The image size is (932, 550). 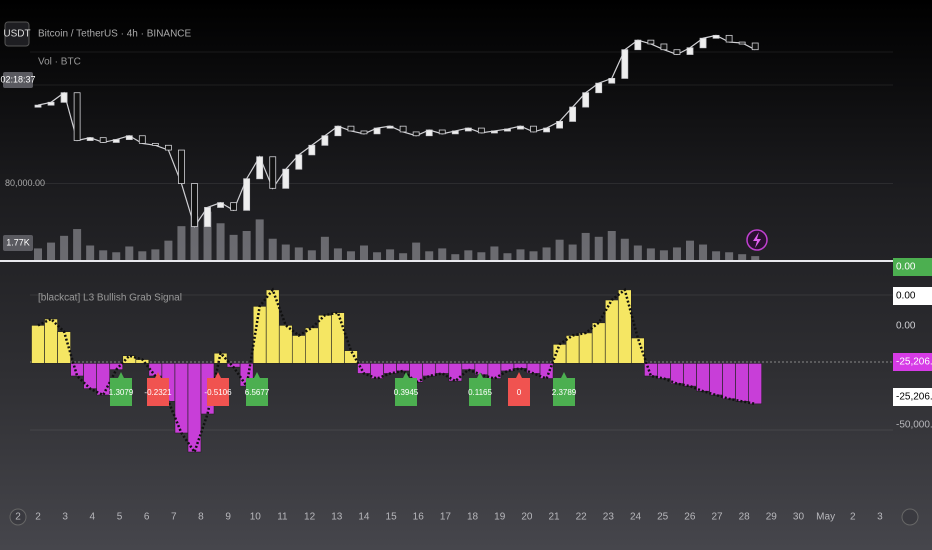 I want to click on currency-button, so click(x=17, y=34).